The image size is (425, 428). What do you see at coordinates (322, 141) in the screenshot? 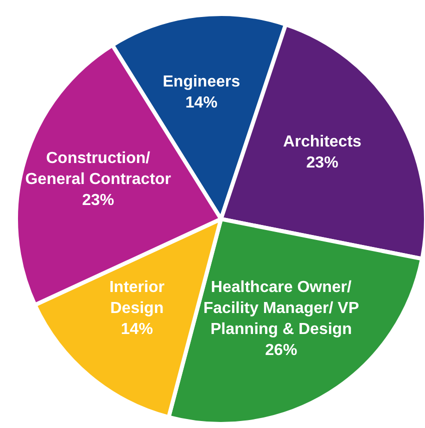
I see `slice-label: Architects` at bounding box center [322, 141].